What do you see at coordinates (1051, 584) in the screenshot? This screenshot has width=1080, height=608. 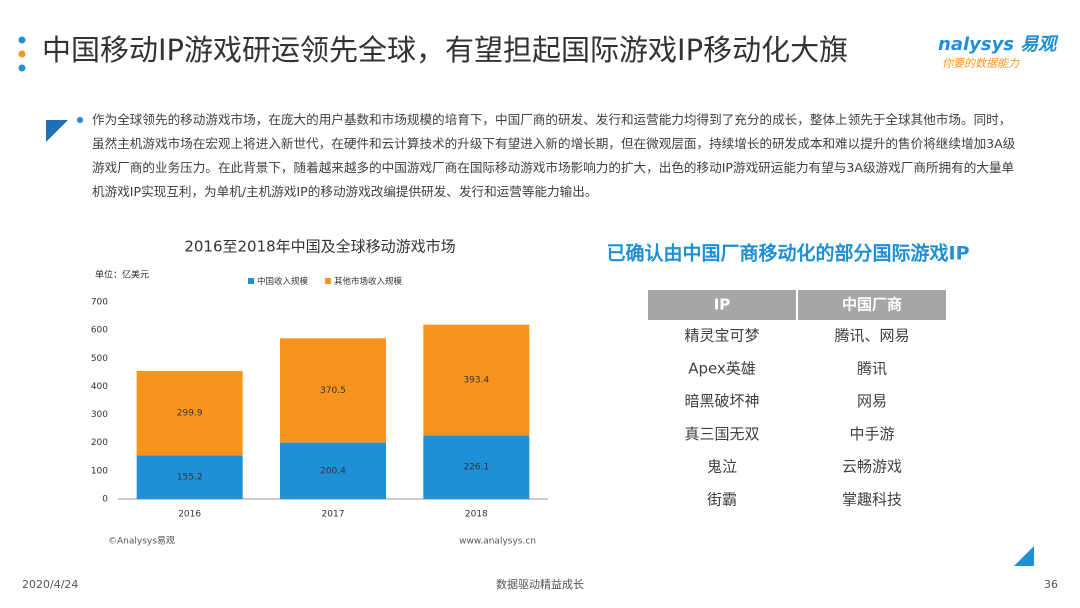 I see `page-number: 36` at bounding box center [1051, 584].